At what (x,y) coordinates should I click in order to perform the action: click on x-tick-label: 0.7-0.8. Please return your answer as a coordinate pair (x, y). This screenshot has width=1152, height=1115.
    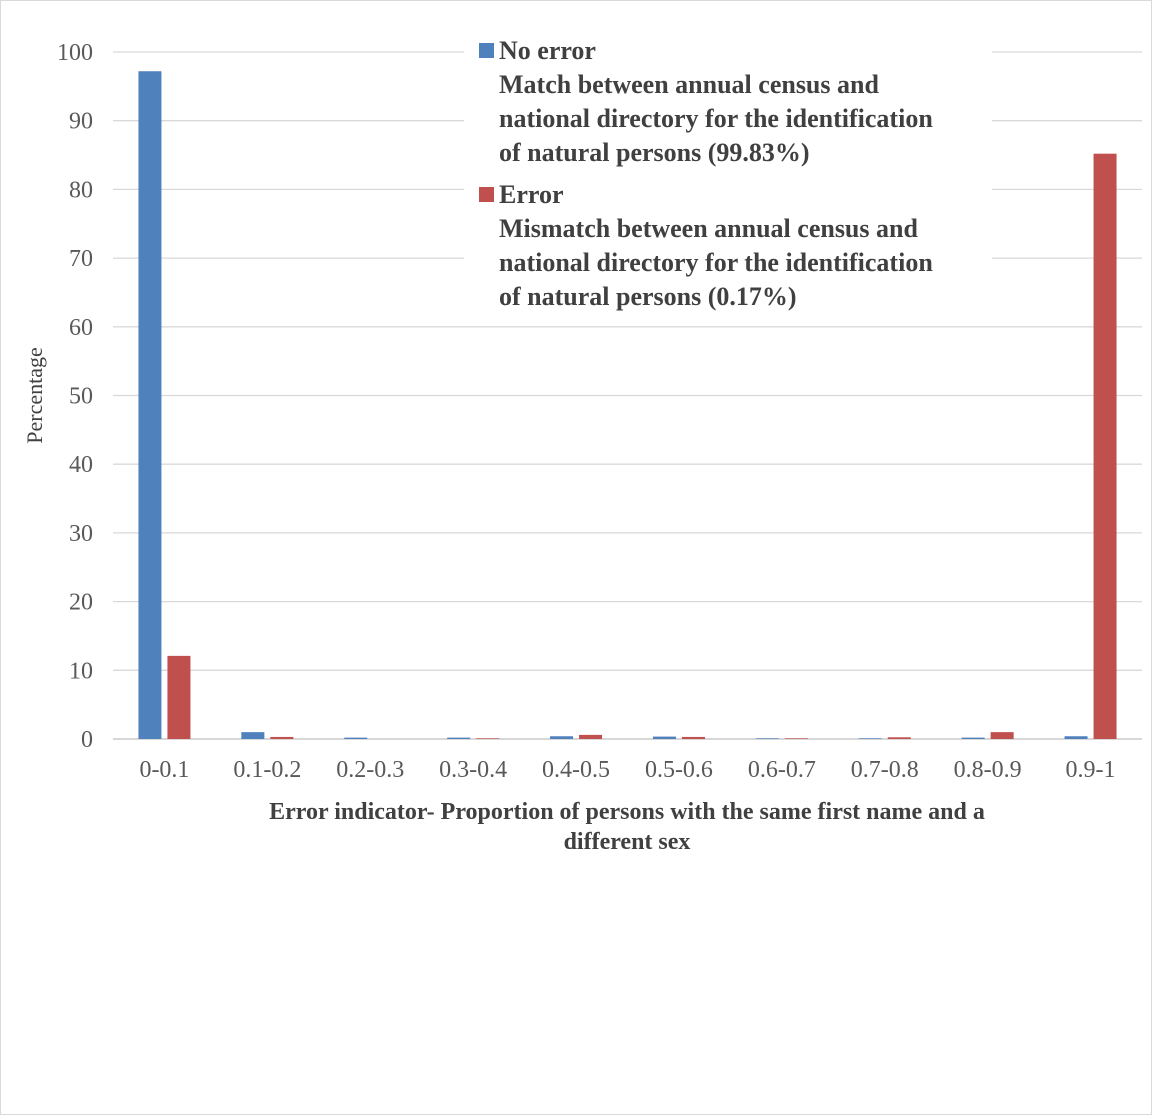
    Looking at the image, I should click on (885, 770).